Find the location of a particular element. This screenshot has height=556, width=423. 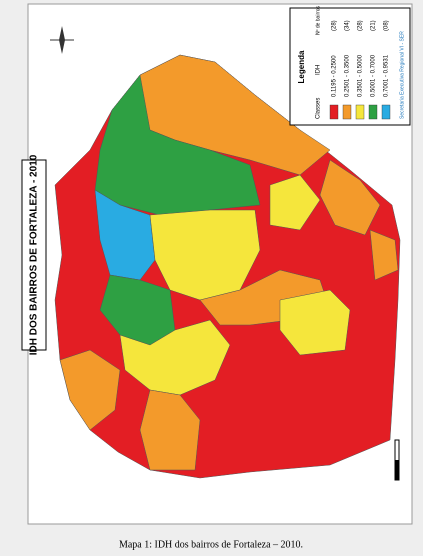

title-frame is located at coordinates (34, 255).